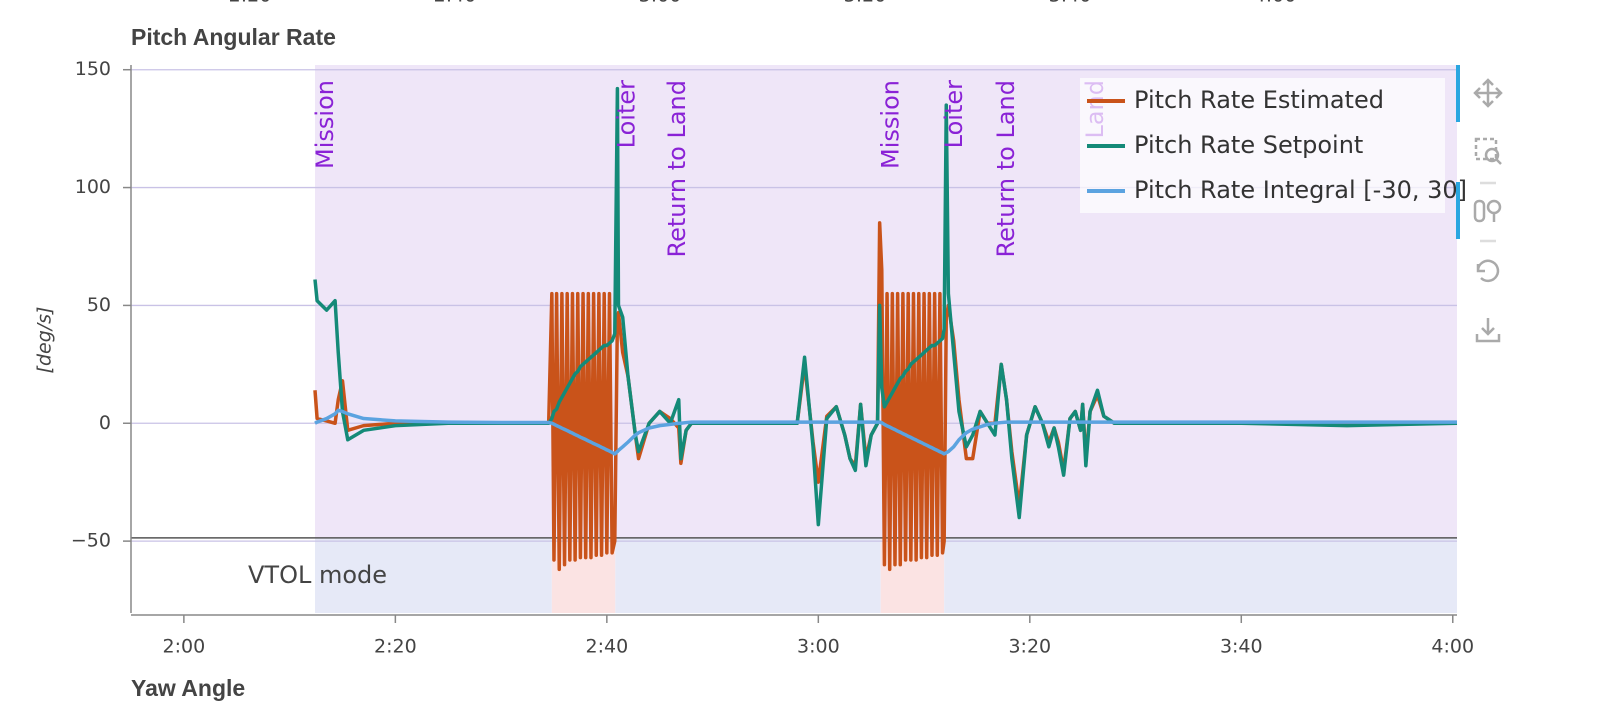  I want to click on save-tool, so click(1488, 330).